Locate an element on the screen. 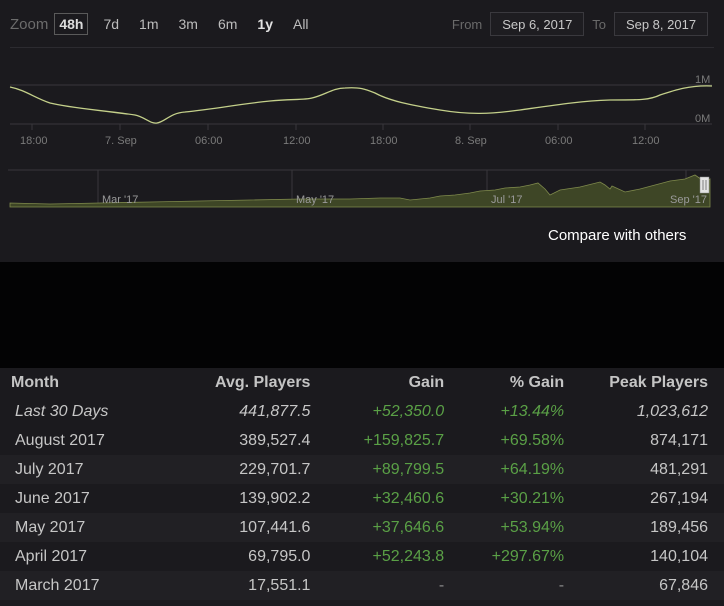  cell-month: August 2017 is located at coordinates (60, 440).